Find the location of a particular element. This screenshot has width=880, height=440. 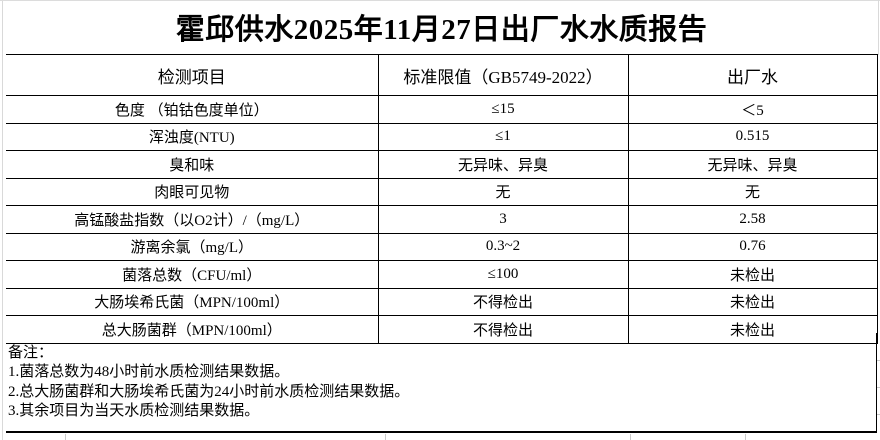

column-header-standard: 标准限值（GB5749-2022） is located at coordinates (503, 75).